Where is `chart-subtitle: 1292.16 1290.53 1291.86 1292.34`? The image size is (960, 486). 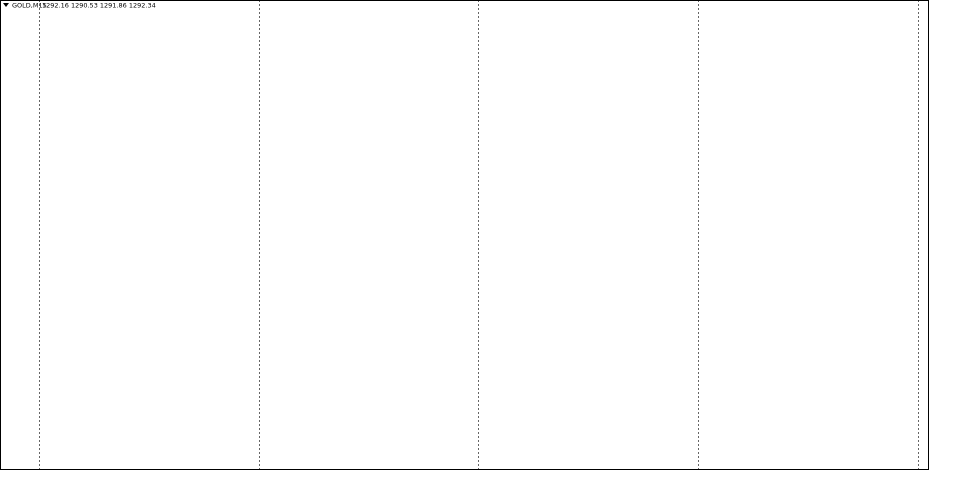 chart-subtitle: 1292.16 1290.53 1291.86 1292.34 is located at coordinates (99, 6).